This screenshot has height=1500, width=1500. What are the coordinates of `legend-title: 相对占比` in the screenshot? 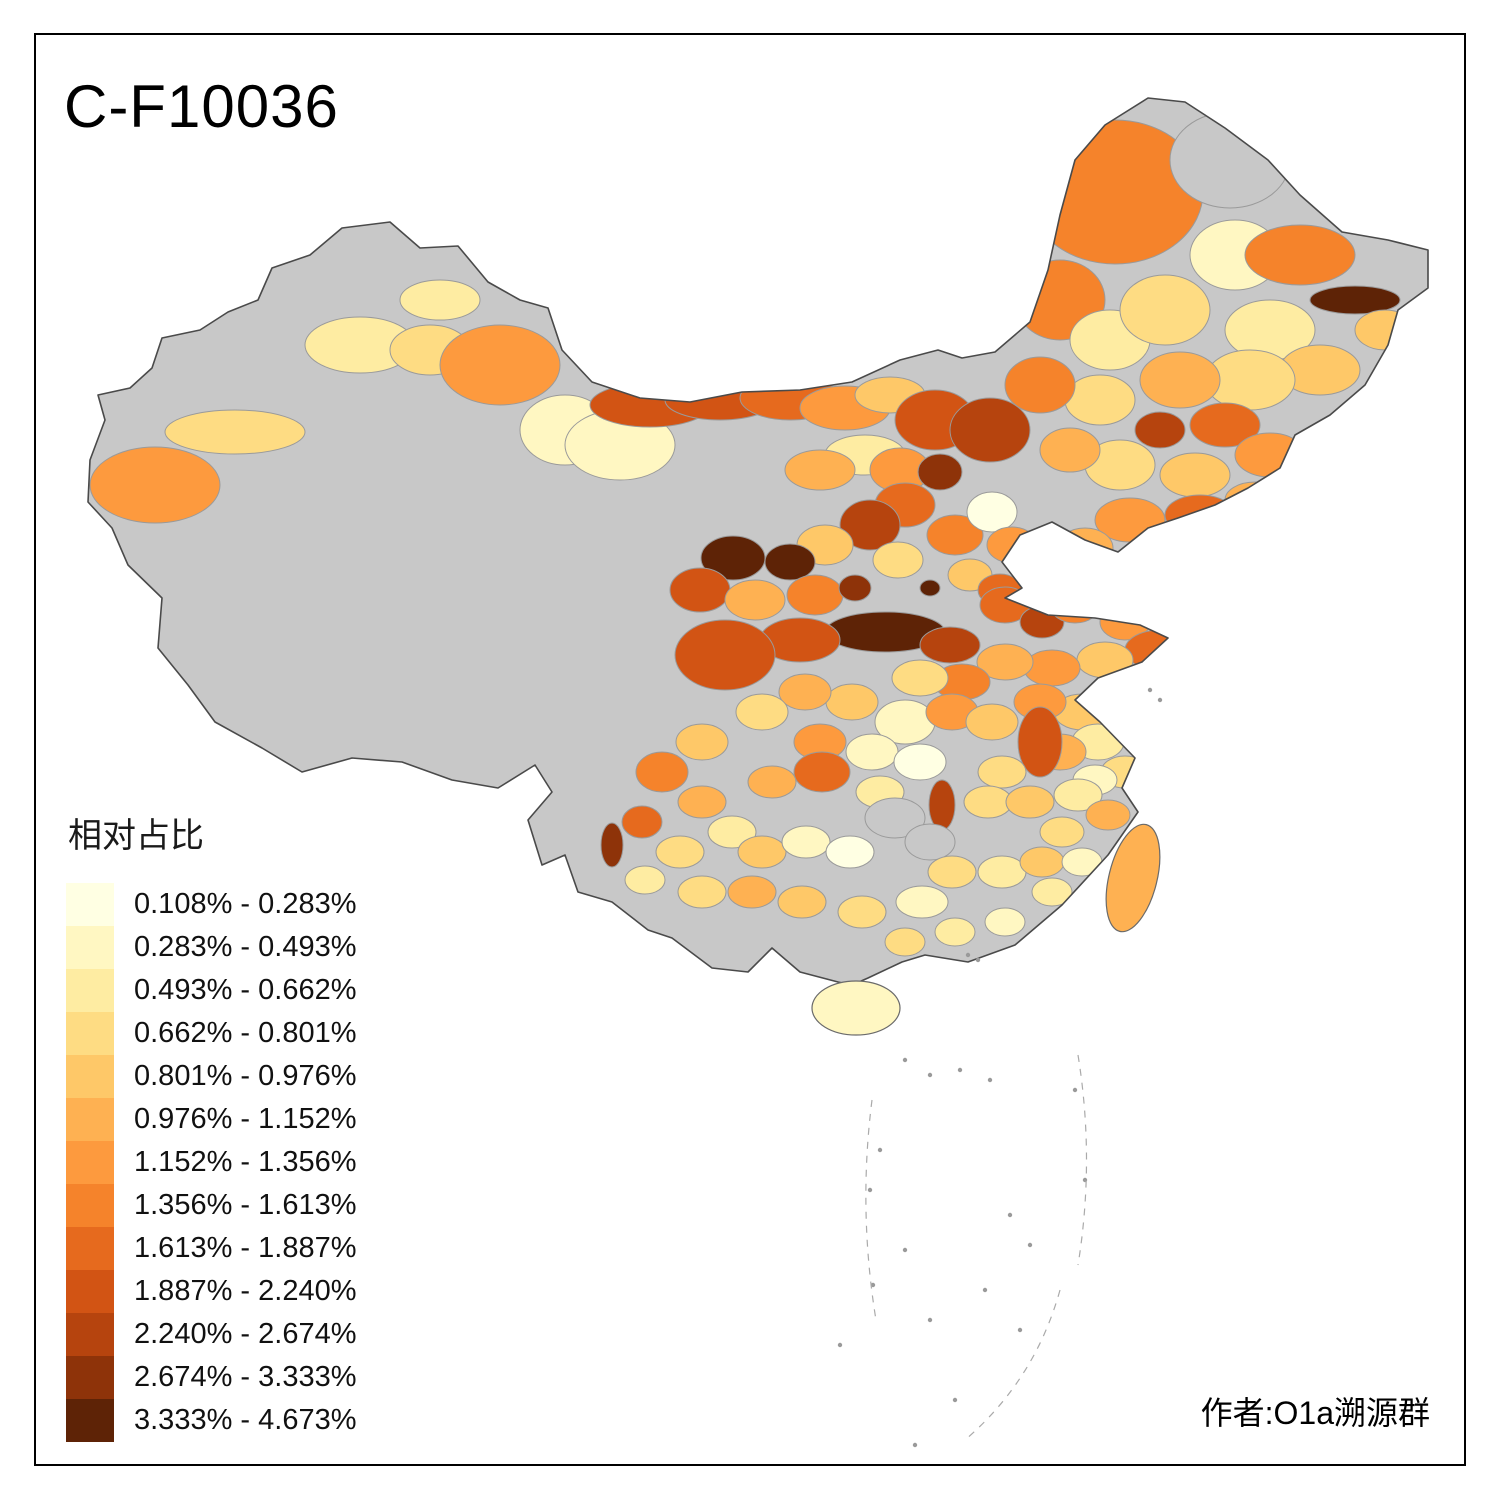 It's located at (136, 836).